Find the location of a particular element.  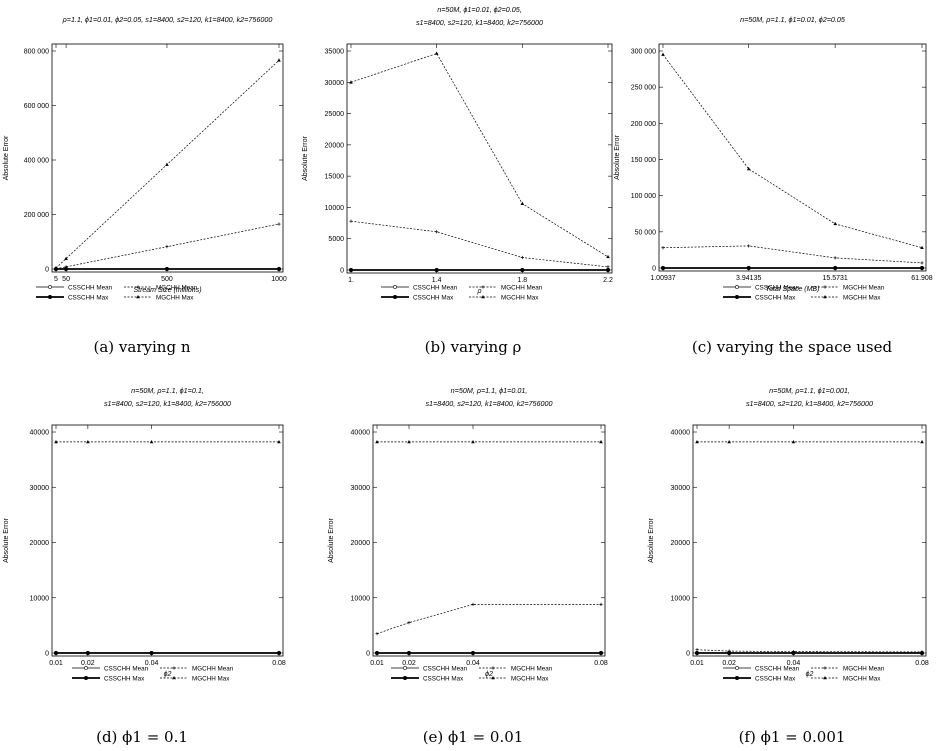

y-tick-label: 50 000 is located at coordinates (646, 232).